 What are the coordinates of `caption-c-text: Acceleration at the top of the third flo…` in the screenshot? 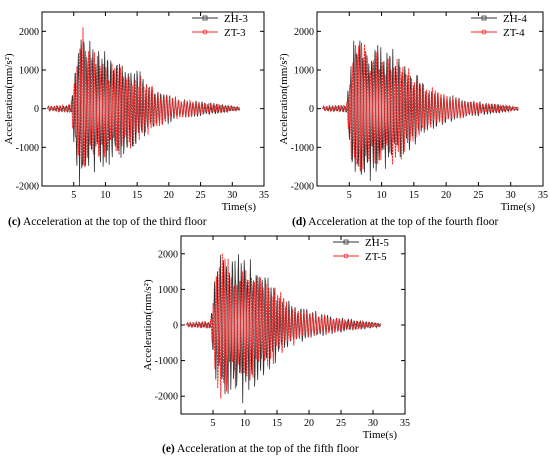 It's located at (113, 222).